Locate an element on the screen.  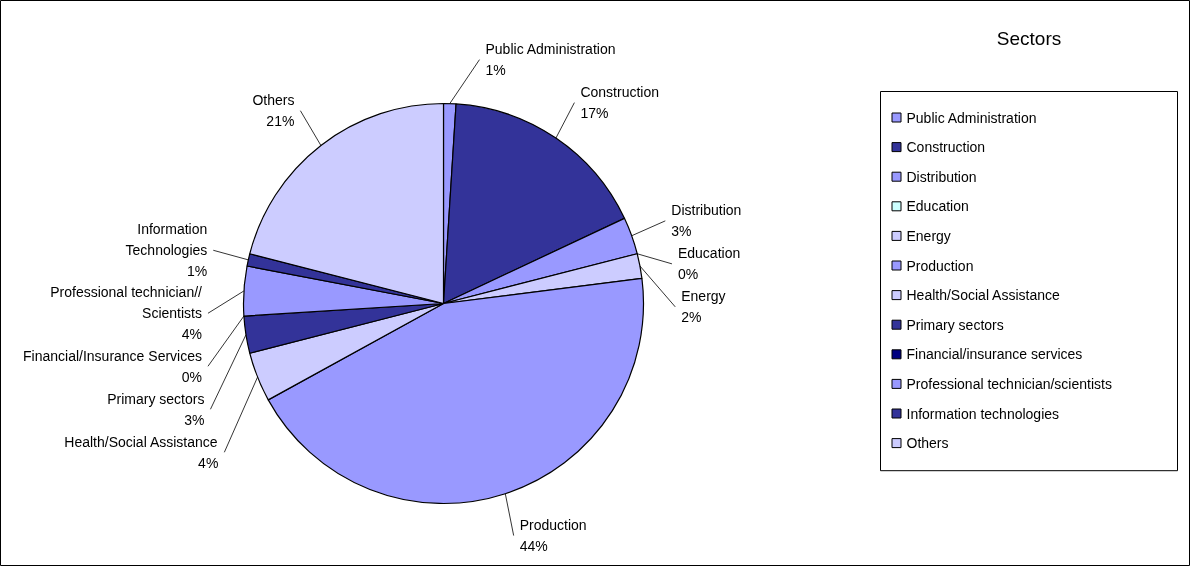
legend-label: Information technologies is located at coordinates (983, 413).